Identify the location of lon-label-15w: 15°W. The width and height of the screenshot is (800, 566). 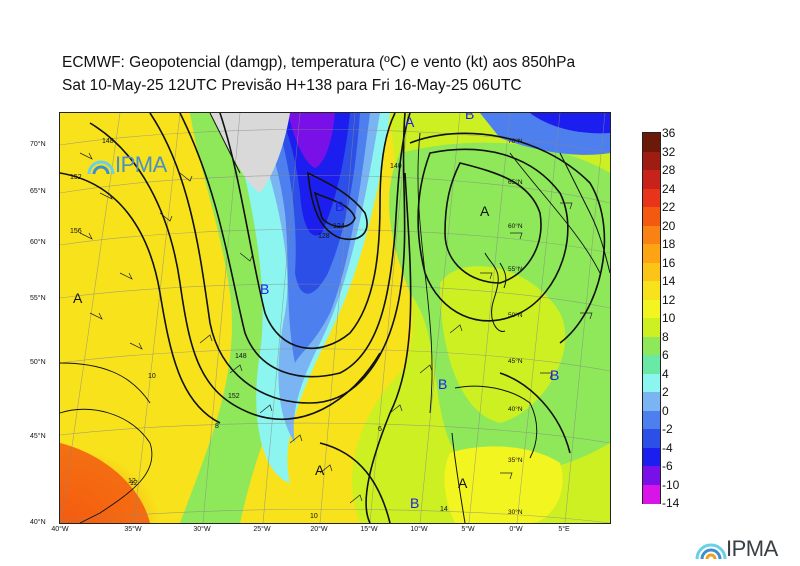
(369, 529).